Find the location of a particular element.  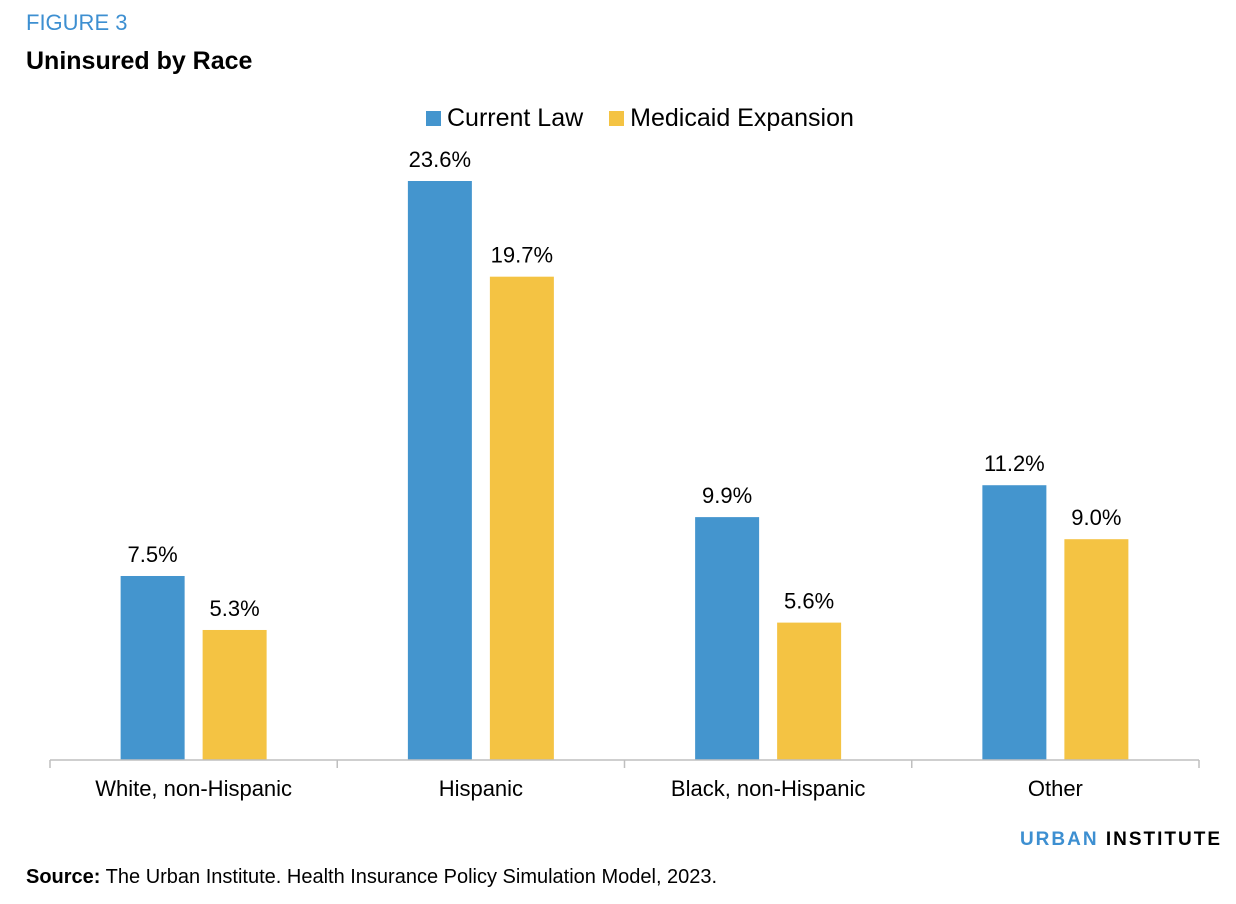

data-label-current-law-hispanic: 23.6% is located at coordinates (440, 159).